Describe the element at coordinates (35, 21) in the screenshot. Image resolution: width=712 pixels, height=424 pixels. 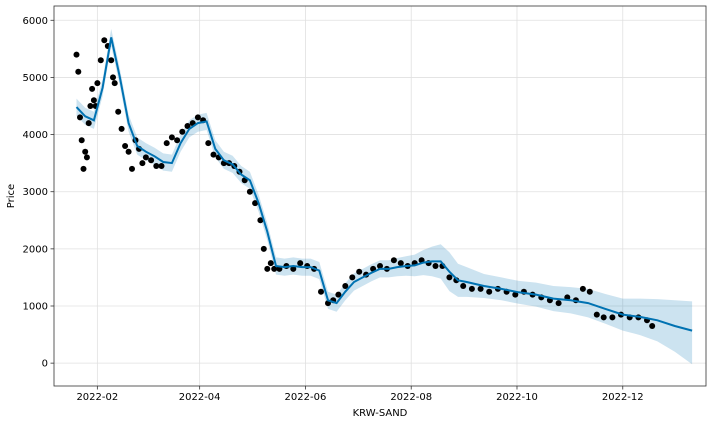
I see `y-tick-label: 6000` at that location.